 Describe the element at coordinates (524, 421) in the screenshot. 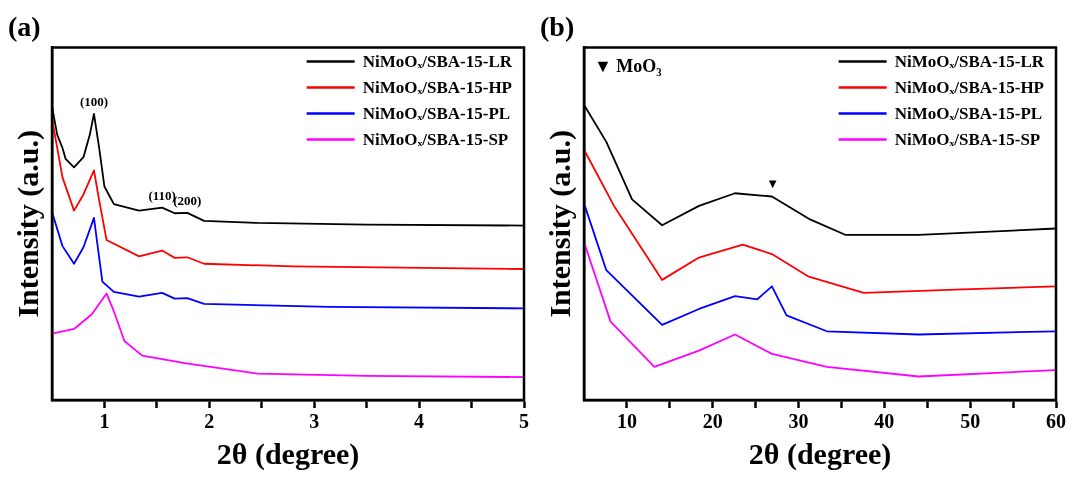

I see `x-tick-label: 5` at that location.